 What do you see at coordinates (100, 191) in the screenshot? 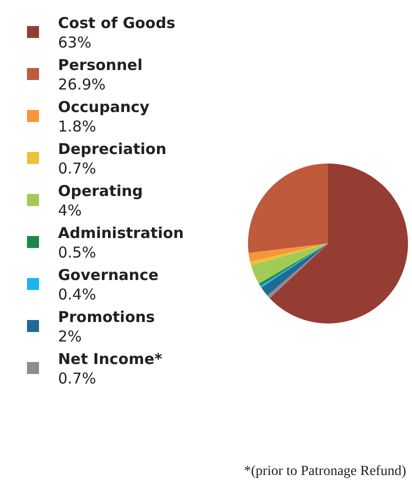
I see `legend-label: Operating` at bounding box center [100, 191].